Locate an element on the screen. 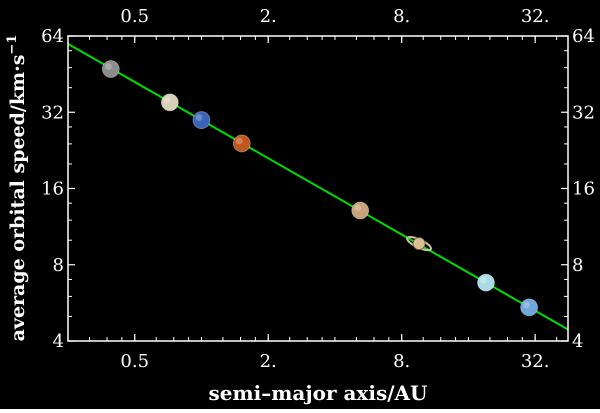 The height and width of the screenshot is (413, 600). x-tick-label-top: 0.5 is located at coordinates (134, 16).